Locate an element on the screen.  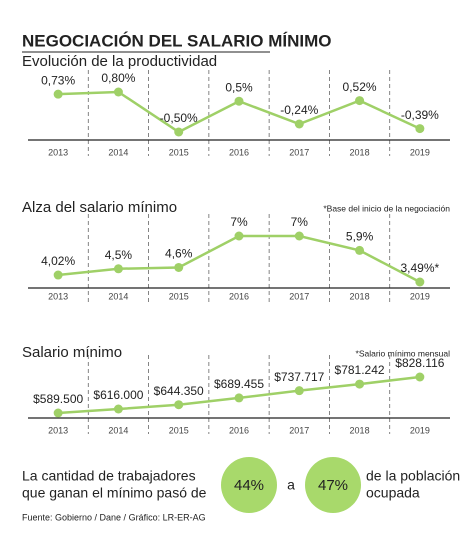
value-label: -0,39% is located at coordinates (420, 115).